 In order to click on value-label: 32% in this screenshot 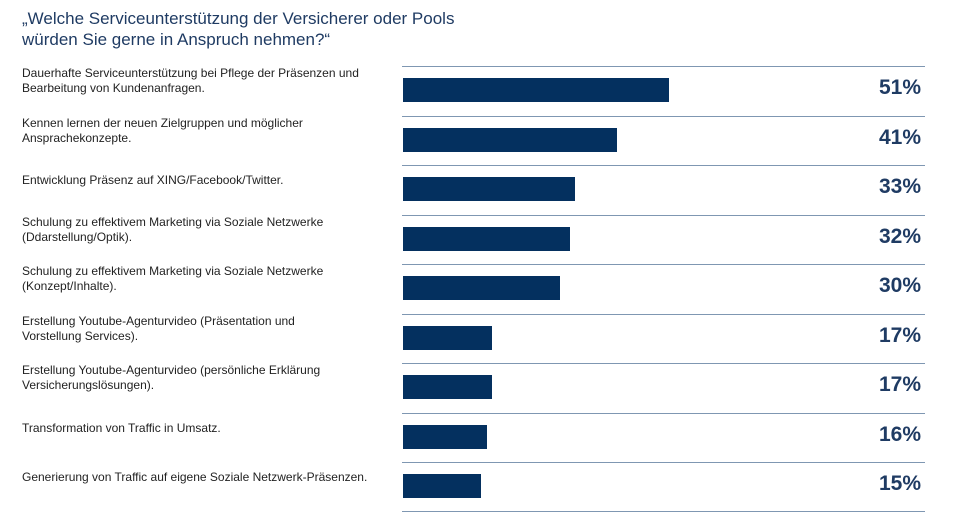, I will do `click(899, 236)`.